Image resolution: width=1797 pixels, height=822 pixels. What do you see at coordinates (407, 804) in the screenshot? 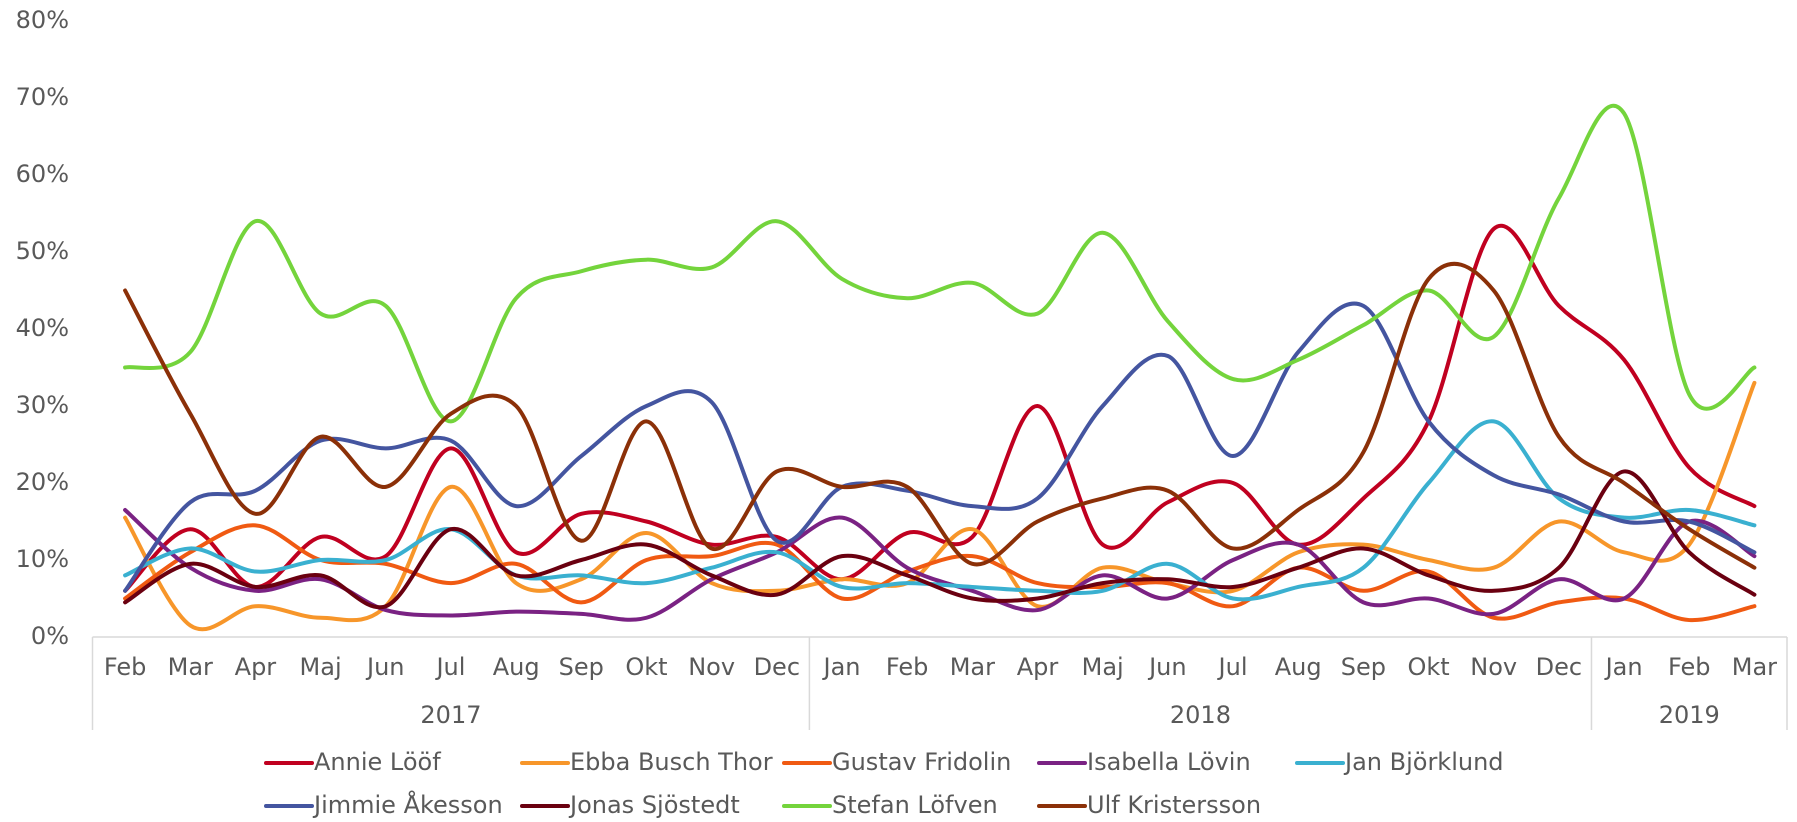
I see `legend-label: Jimmie Åkesson` at bounding box center [407, 804].